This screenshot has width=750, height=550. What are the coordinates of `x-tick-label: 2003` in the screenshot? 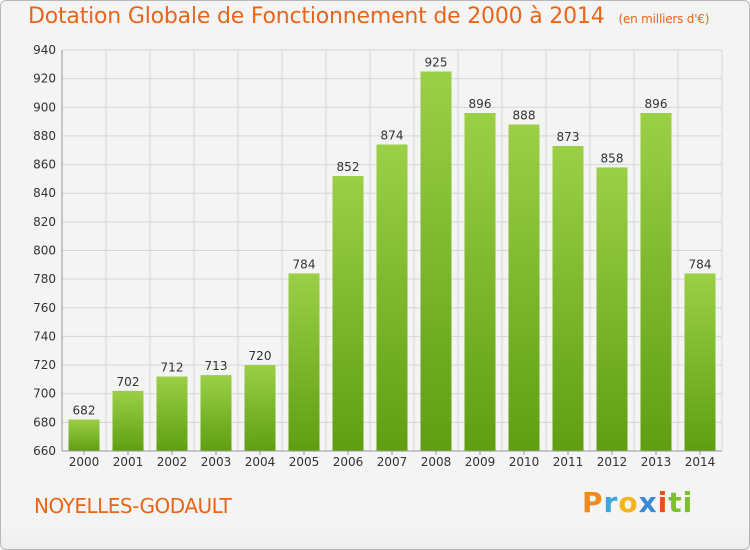 It's located at (216, 462).